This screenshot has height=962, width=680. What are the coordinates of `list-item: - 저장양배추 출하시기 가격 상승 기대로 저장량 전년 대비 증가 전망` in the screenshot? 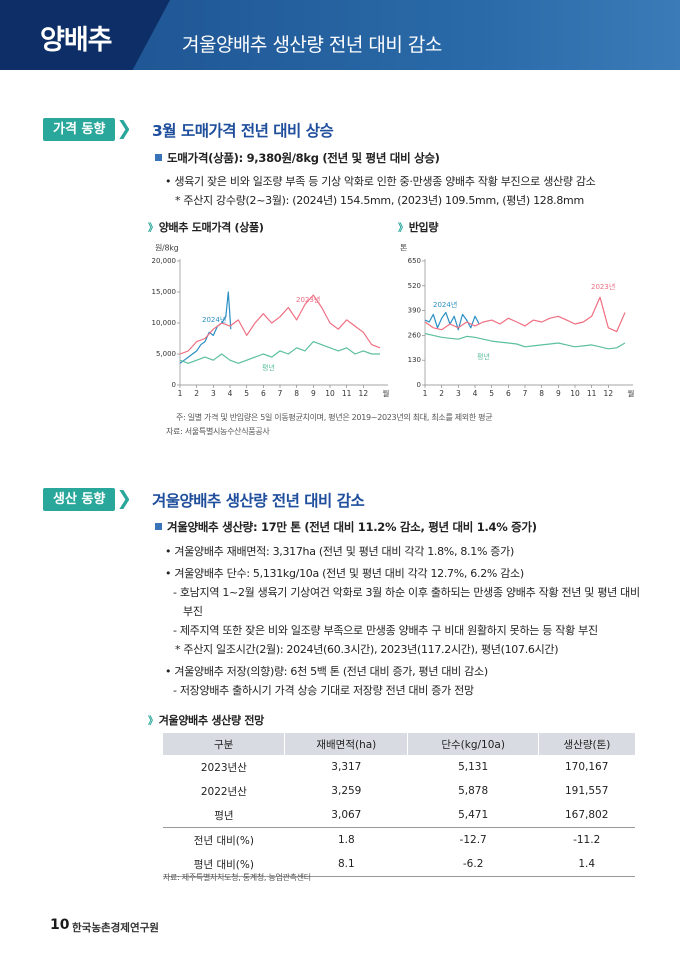 It's located at (404, 690).